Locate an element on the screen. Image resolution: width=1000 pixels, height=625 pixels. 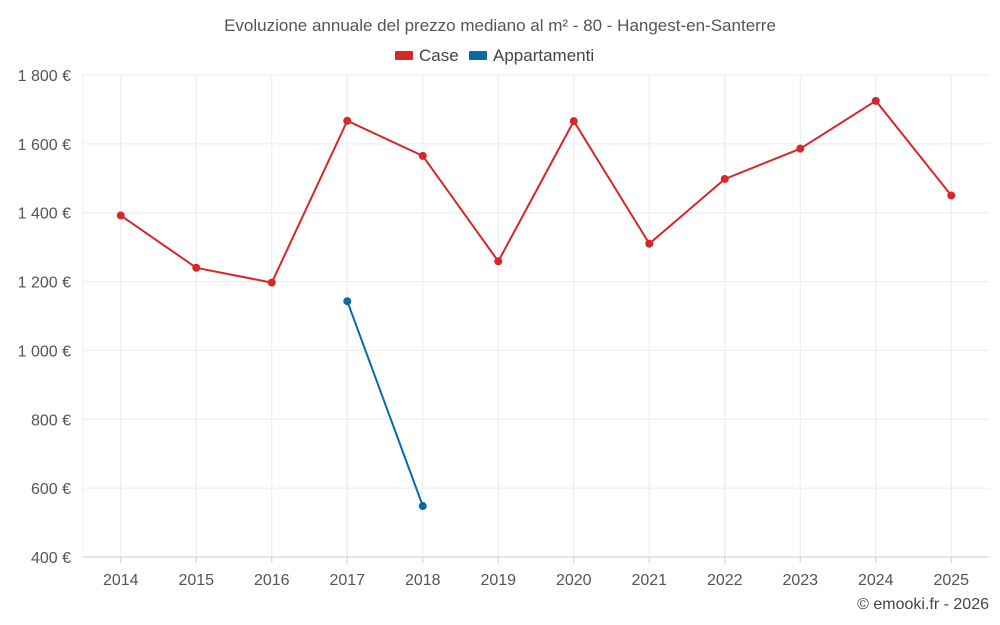
x-tick-label: 2018 is located at coordinates (423, 580).